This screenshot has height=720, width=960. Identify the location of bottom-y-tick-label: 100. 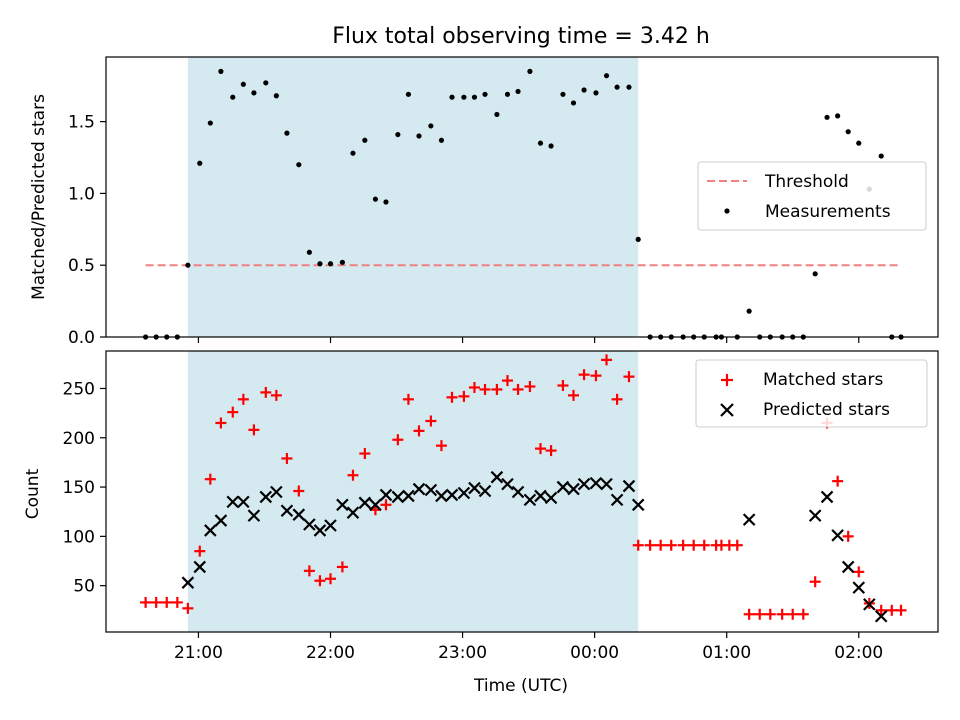
(79, 537).